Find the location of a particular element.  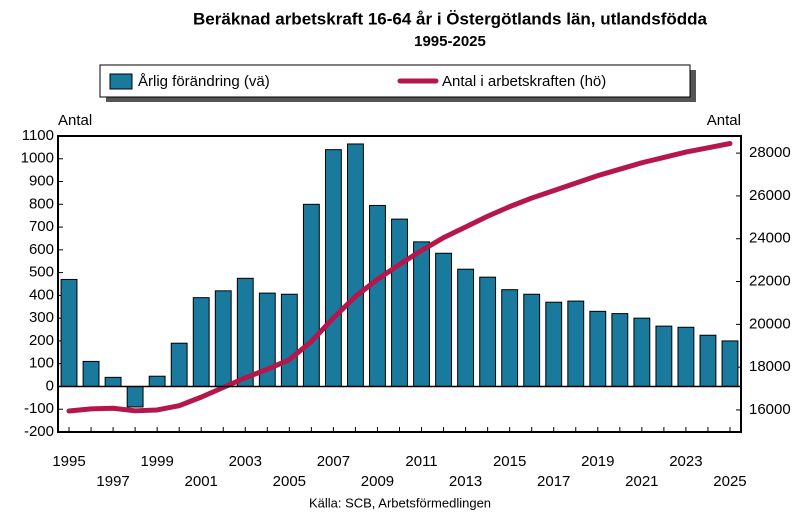

x-tick-label: 1999 is located at coordinates (156, 461).